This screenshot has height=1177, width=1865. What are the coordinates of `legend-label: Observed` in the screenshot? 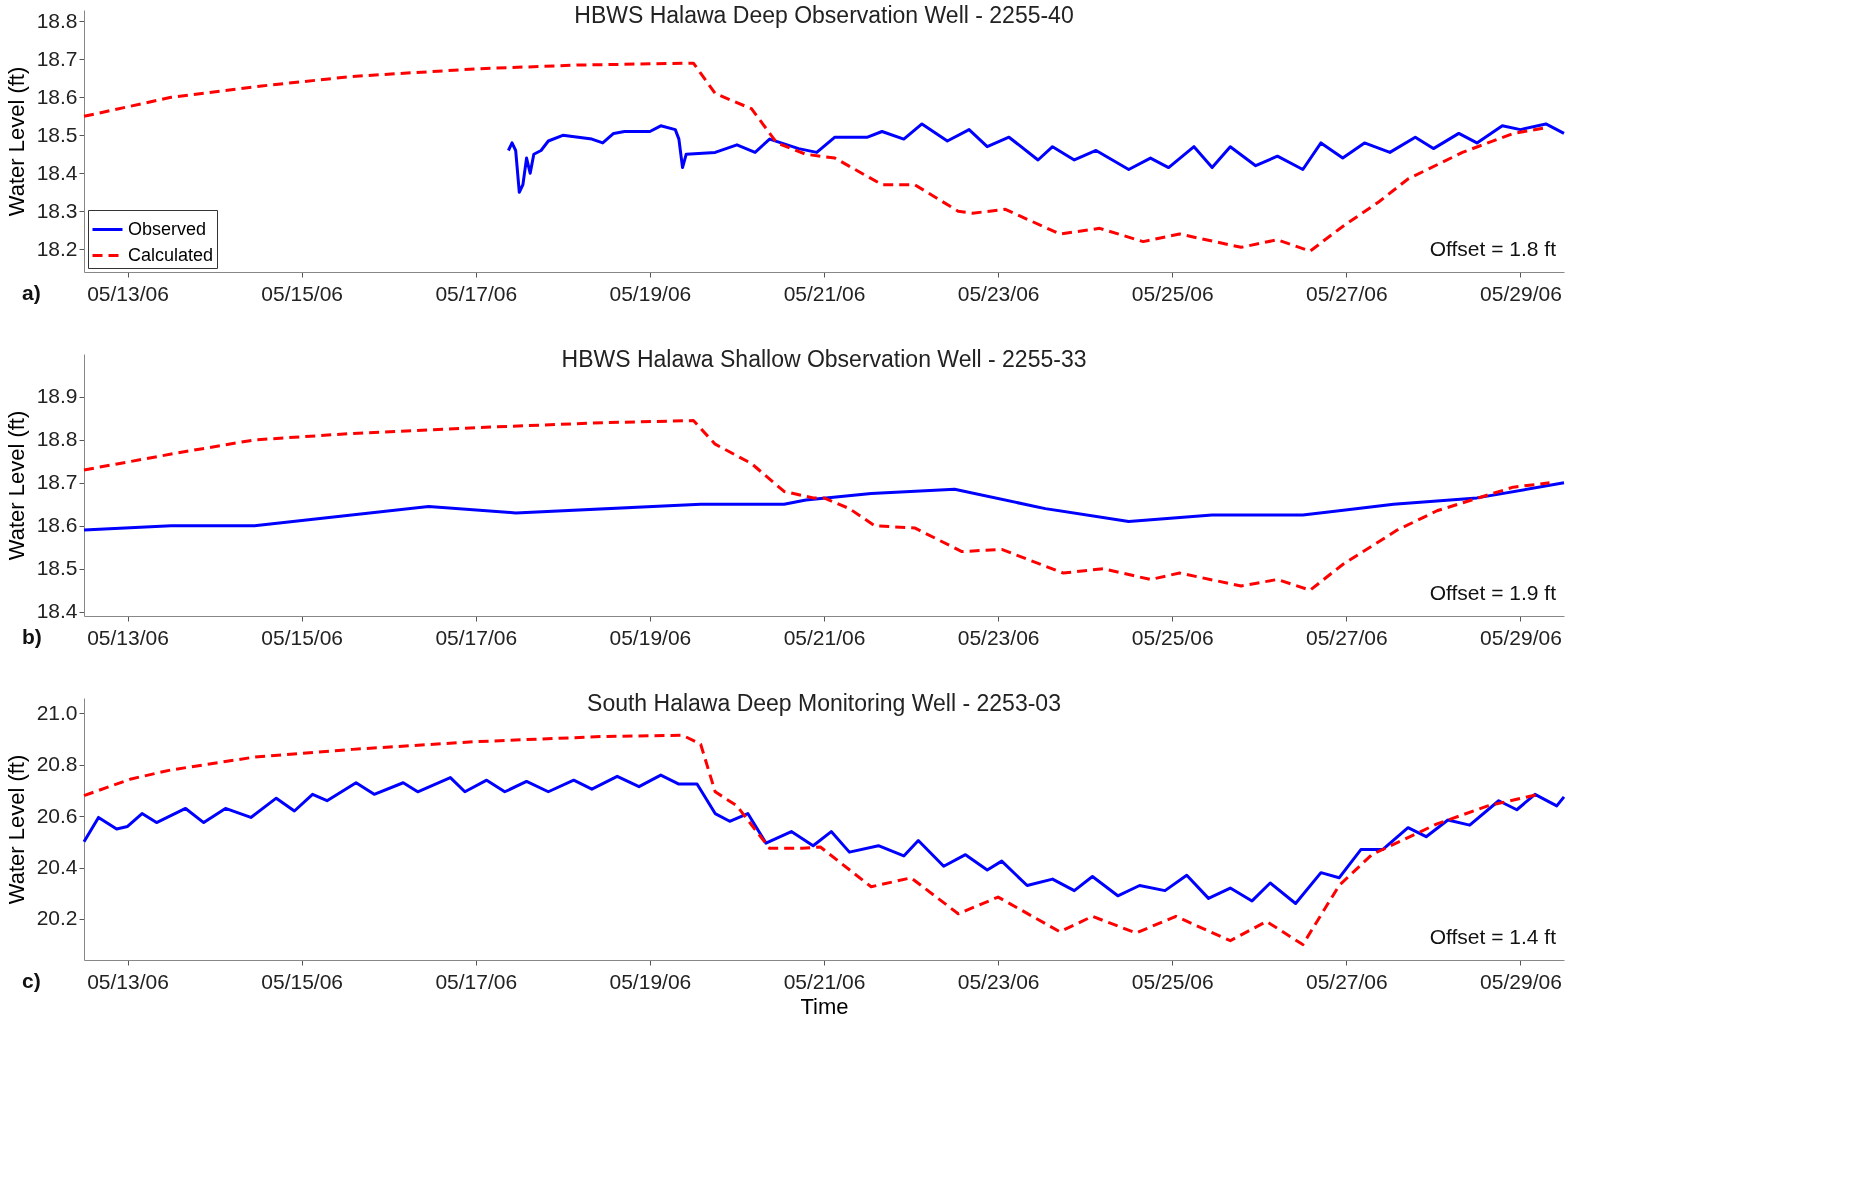 It's located at (167, 228).